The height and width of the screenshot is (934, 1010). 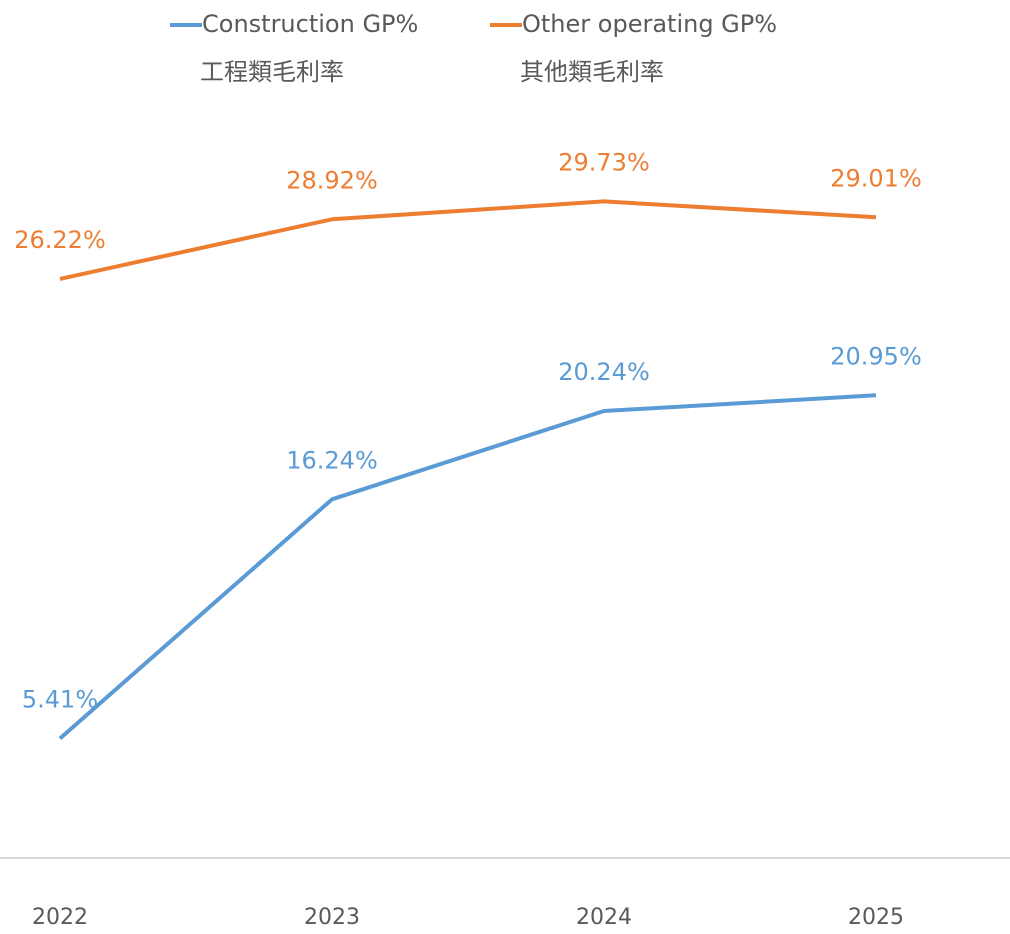 I want to click on data-label: 20.24%, so click(x=604, y=372).